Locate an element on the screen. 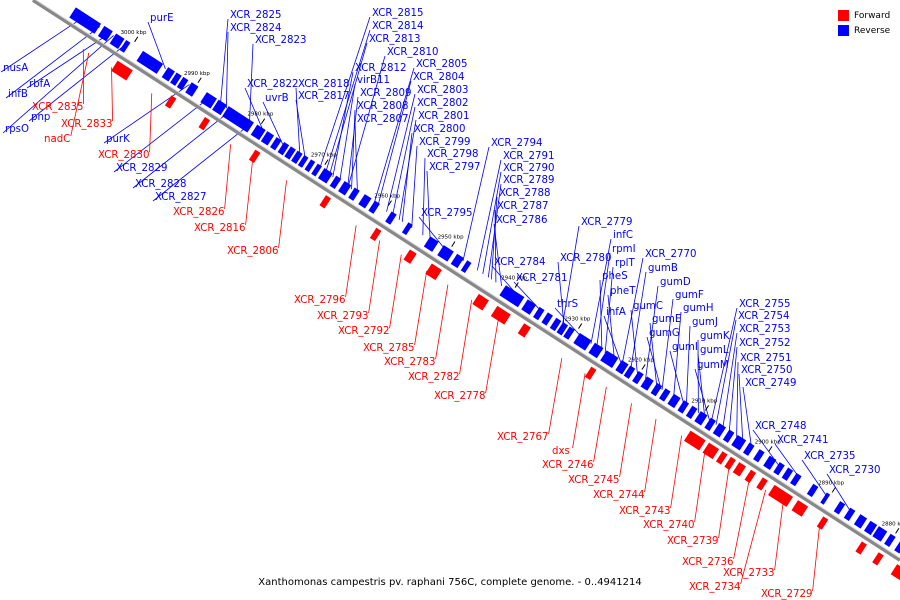 The width and height of the screenshot is (900, 600). reverse-gene-label: XCR_2780 is located at coordinates (585, 258).